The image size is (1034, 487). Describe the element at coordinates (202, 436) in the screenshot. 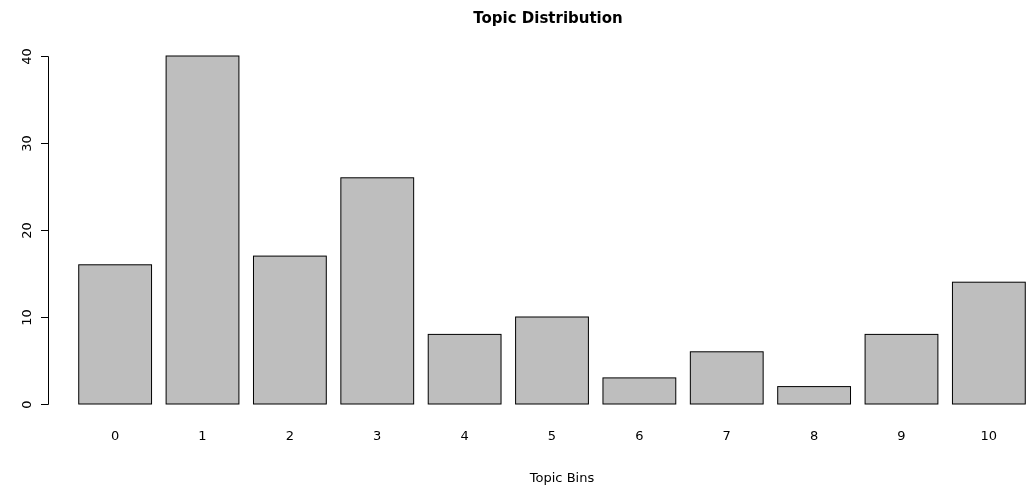

I see `x-tick-label: 1` at that location.